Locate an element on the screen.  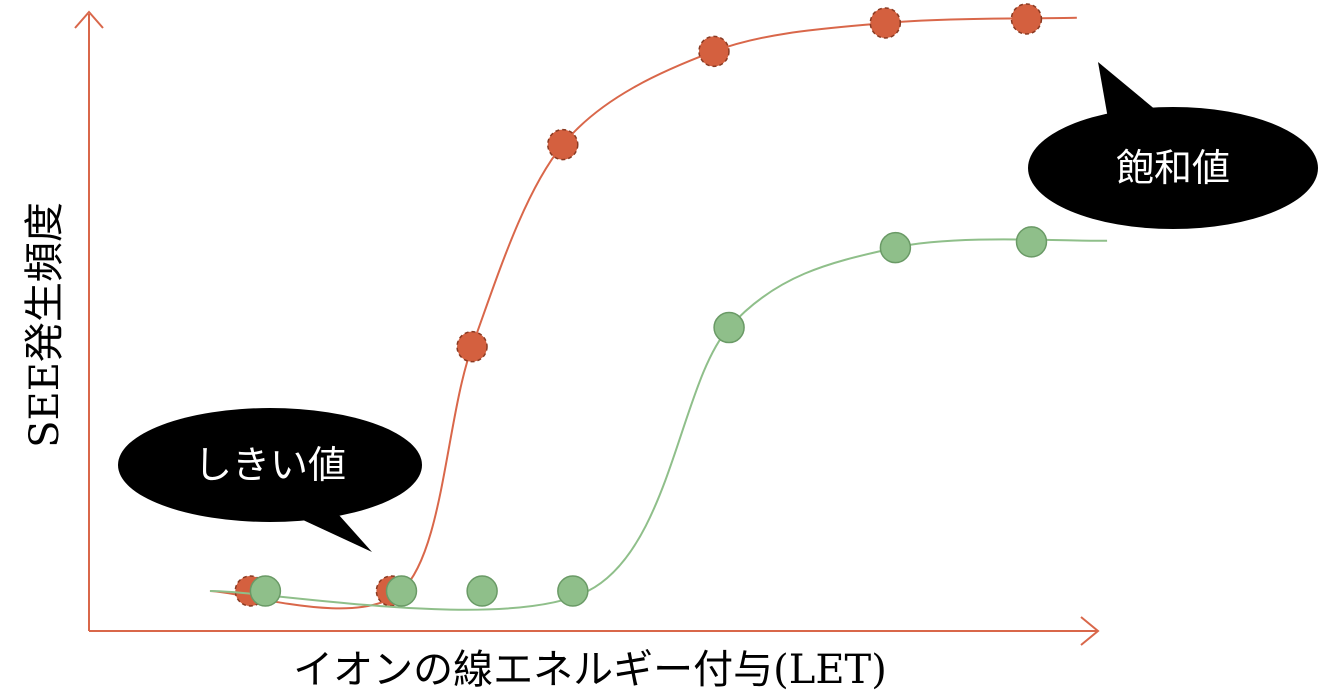
y-axis-label: SEE発生頻度 is located at coordinates (45, 325).